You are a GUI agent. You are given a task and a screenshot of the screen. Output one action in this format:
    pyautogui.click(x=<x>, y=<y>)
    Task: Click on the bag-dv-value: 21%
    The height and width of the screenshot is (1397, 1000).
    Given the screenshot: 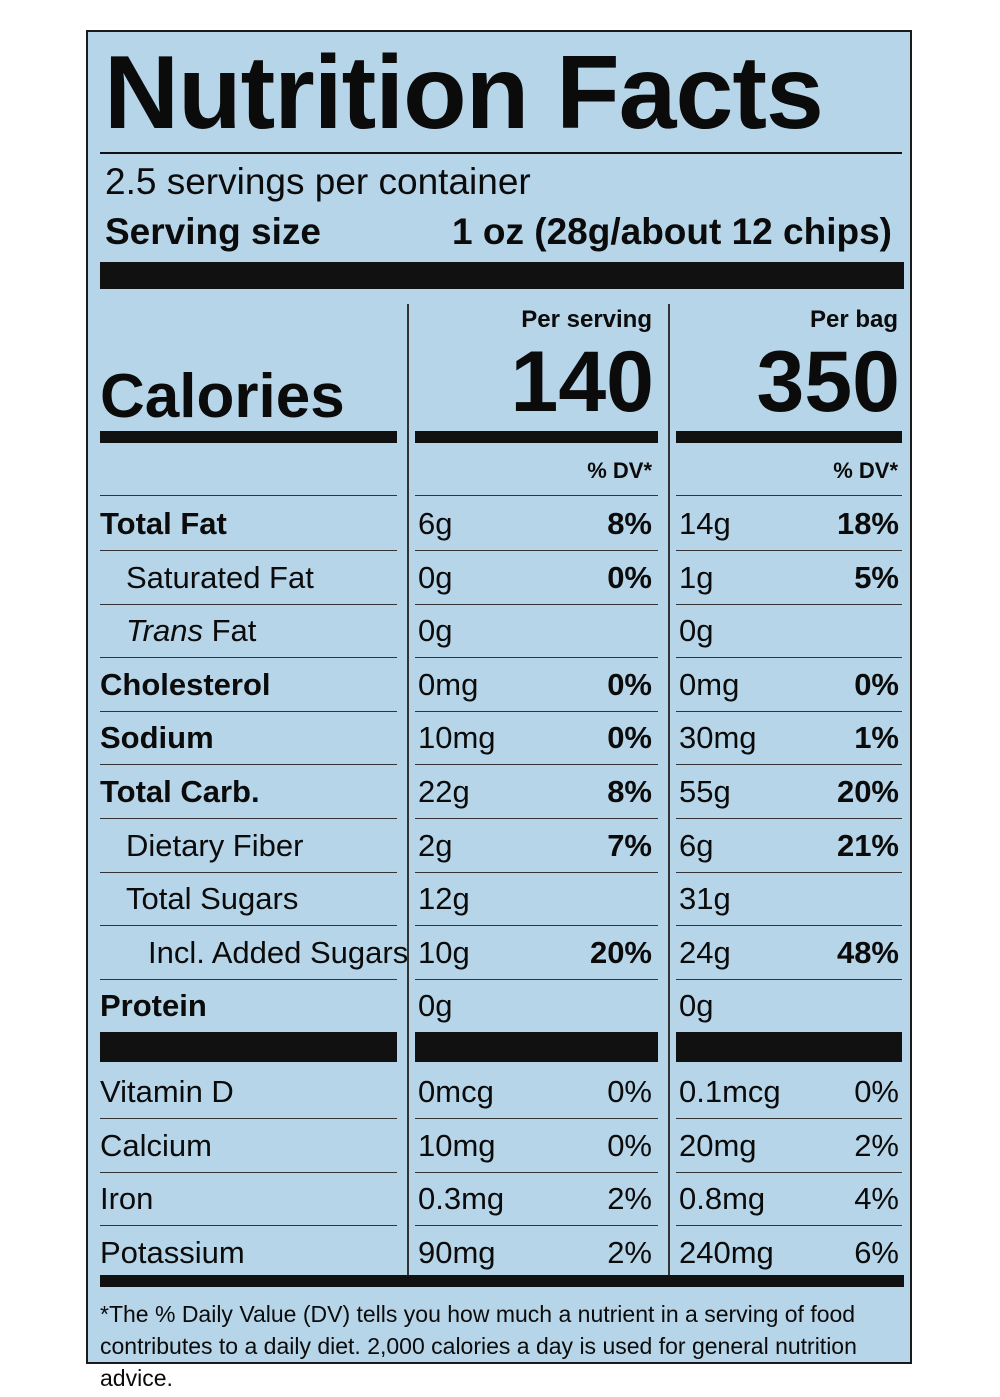 What is the action you would take?
    pyautogui.click(x=867, y=845)
    